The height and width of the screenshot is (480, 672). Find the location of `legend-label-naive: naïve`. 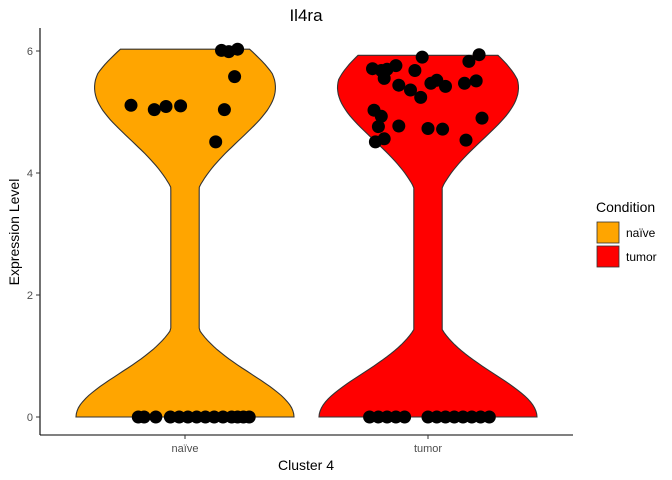

legend-label-naive: naïve is located at coordinates (641, 233).